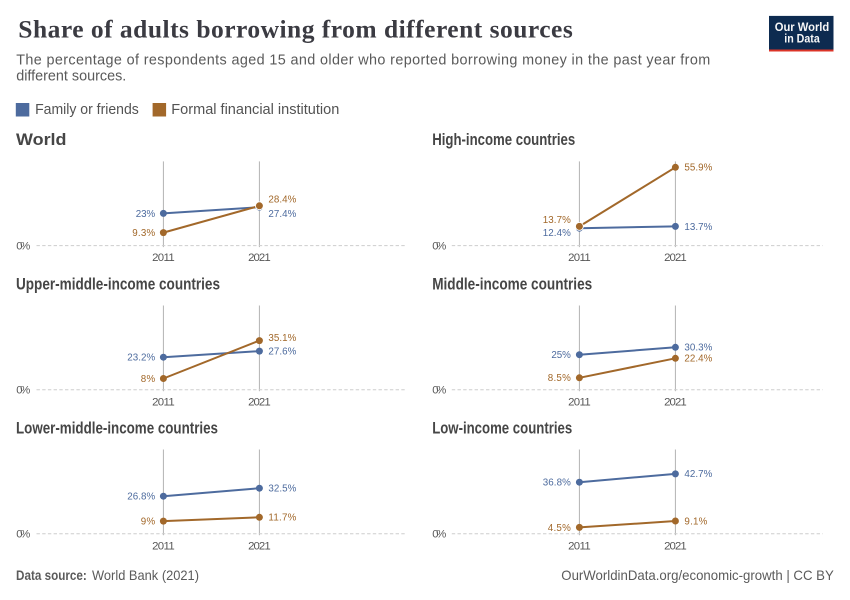 This screenshot has width=850, height=600. Describe the element at coordinates (87, 110) in the screenshot. I see `svg-text: Family or friends` at that location.